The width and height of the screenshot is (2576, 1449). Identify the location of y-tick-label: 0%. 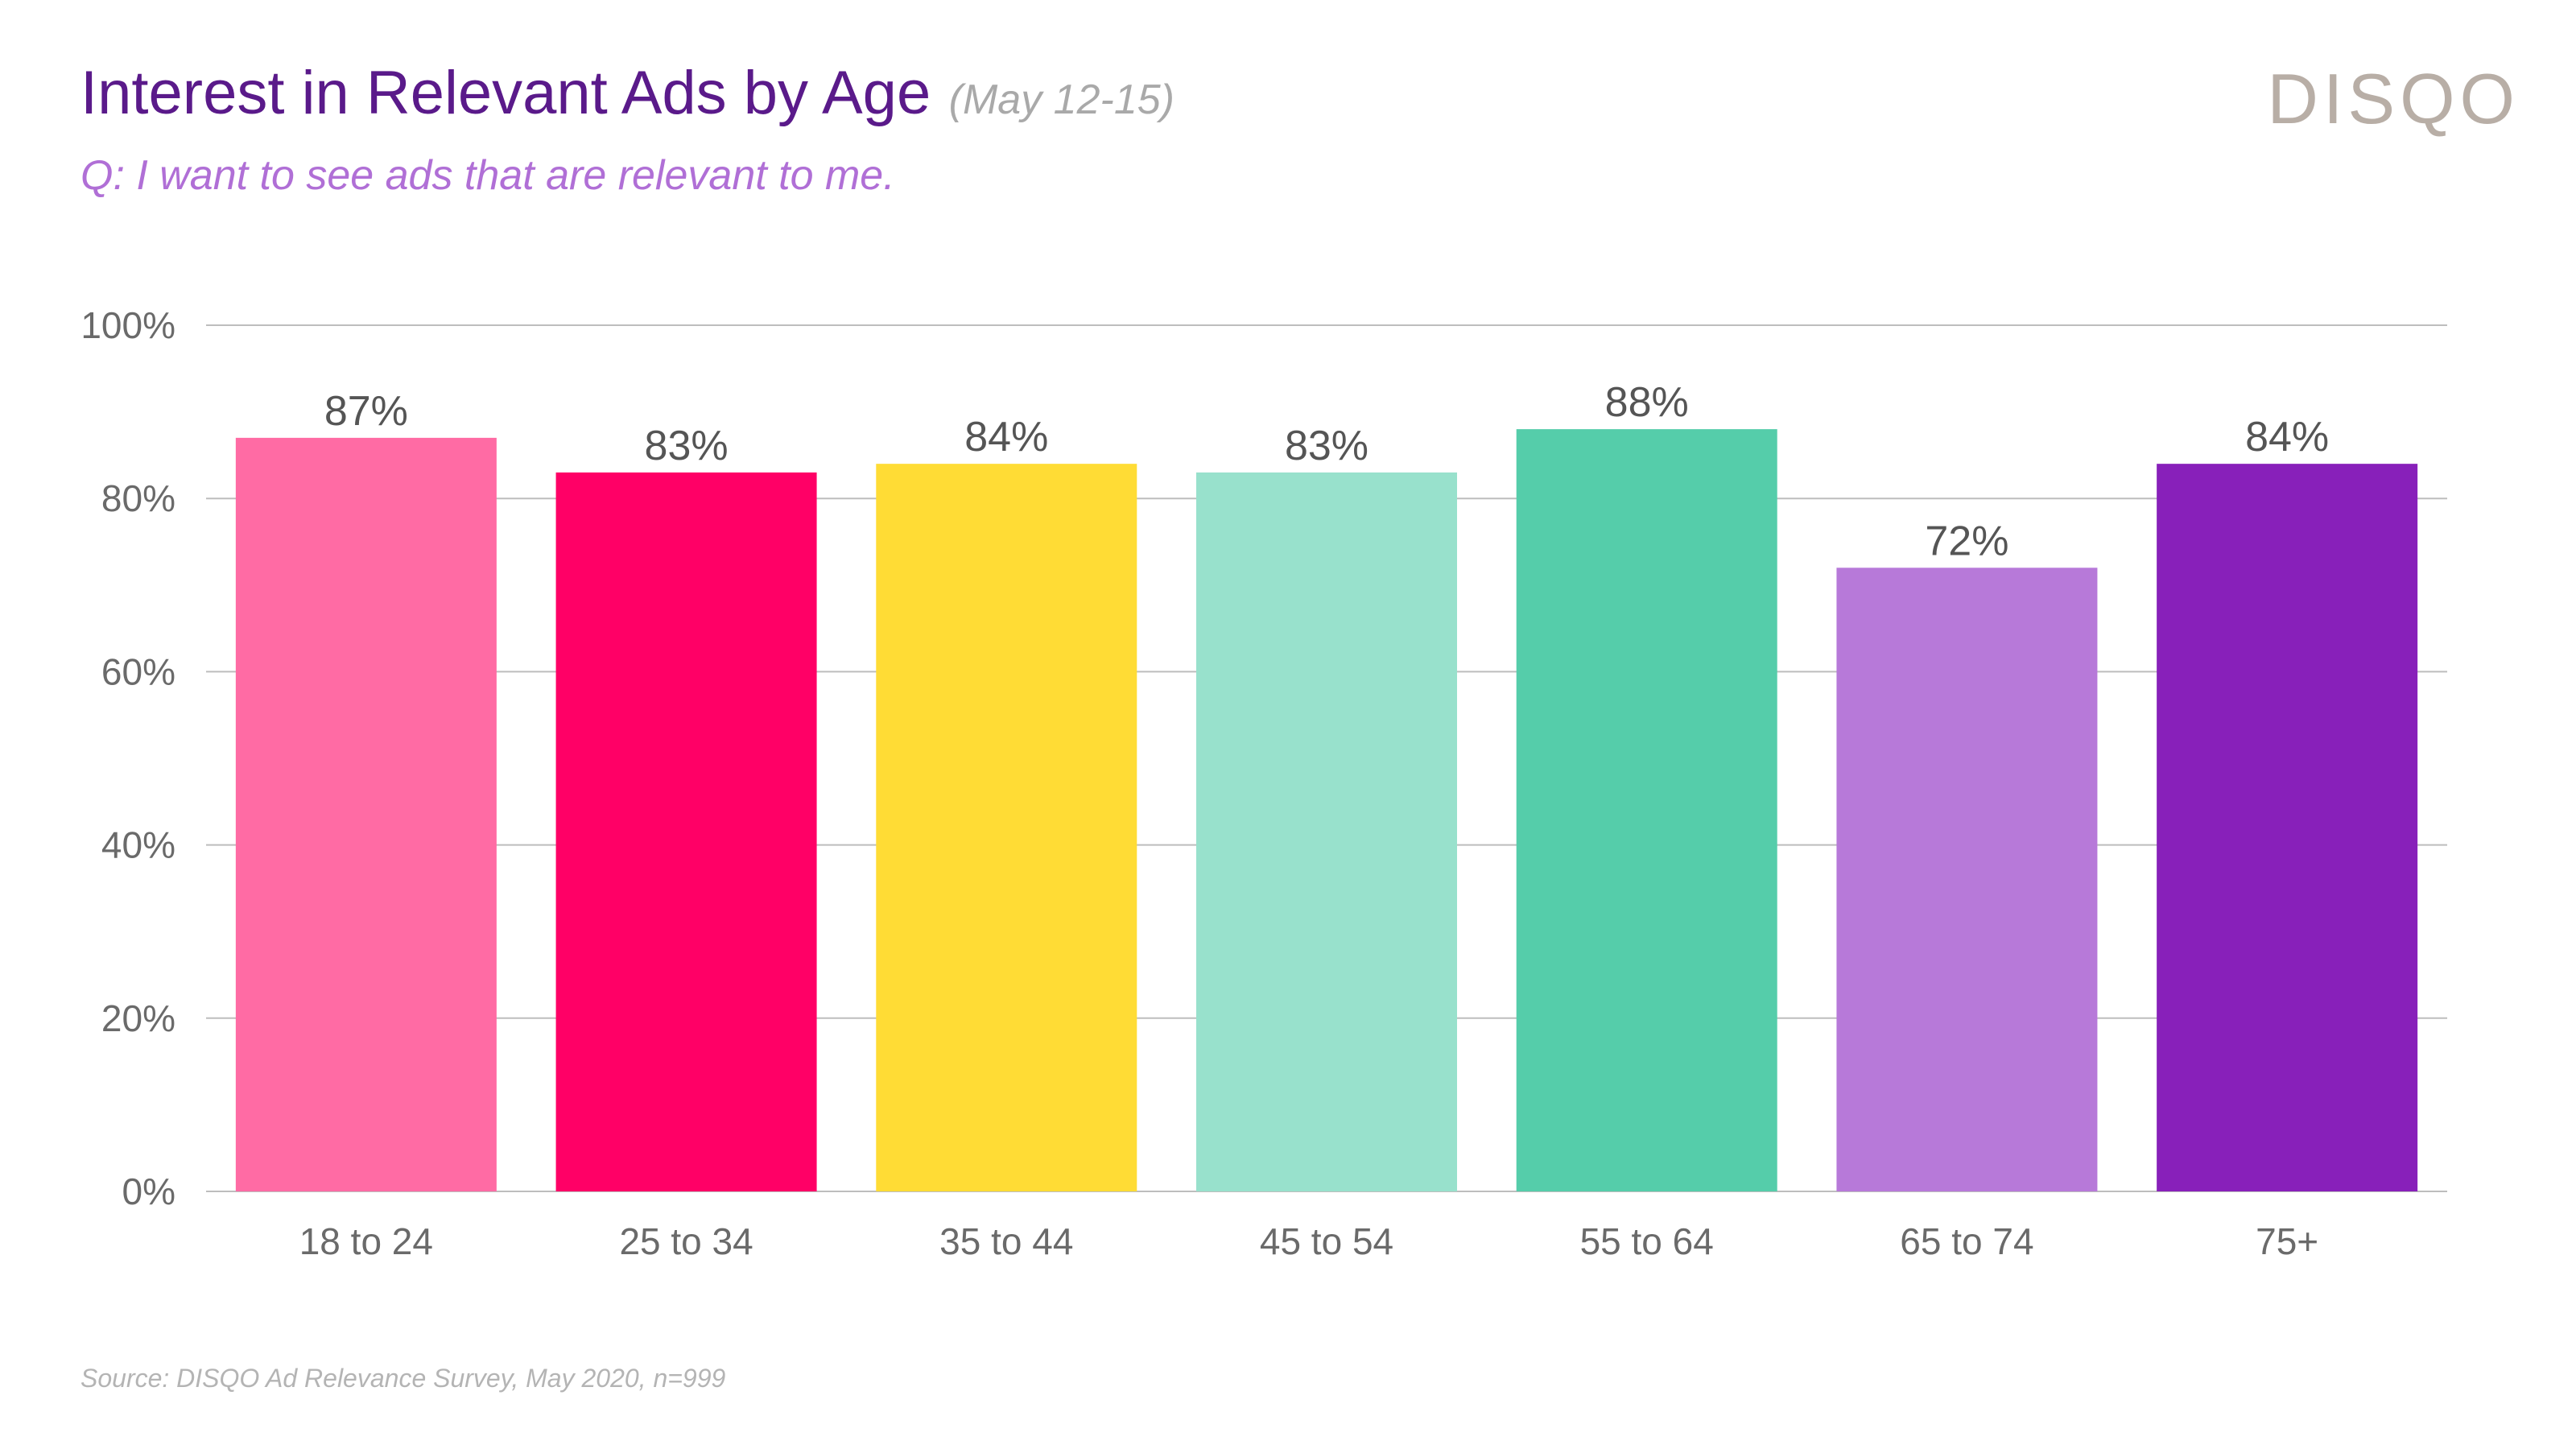
(148, 1191).